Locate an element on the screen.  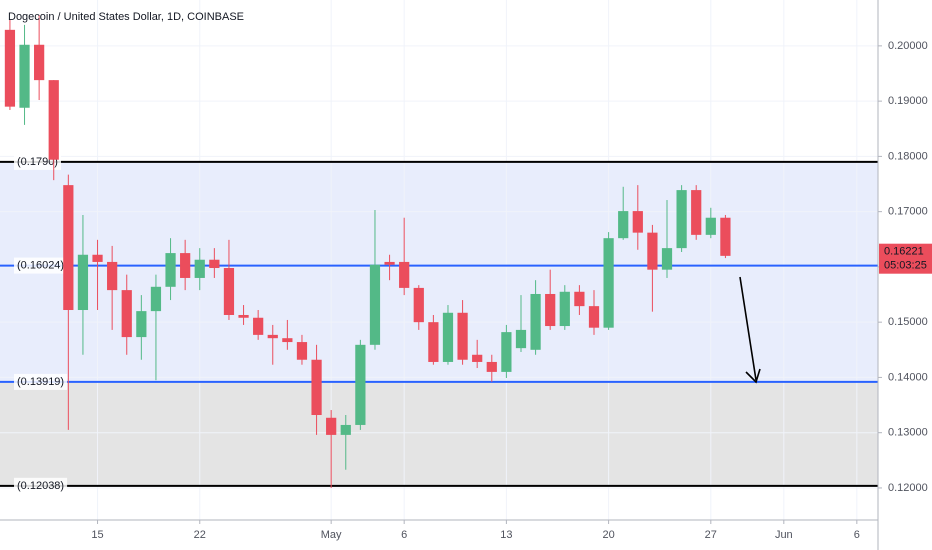
countdown-label: 05:03:25 is located at coordinates (905, 266).